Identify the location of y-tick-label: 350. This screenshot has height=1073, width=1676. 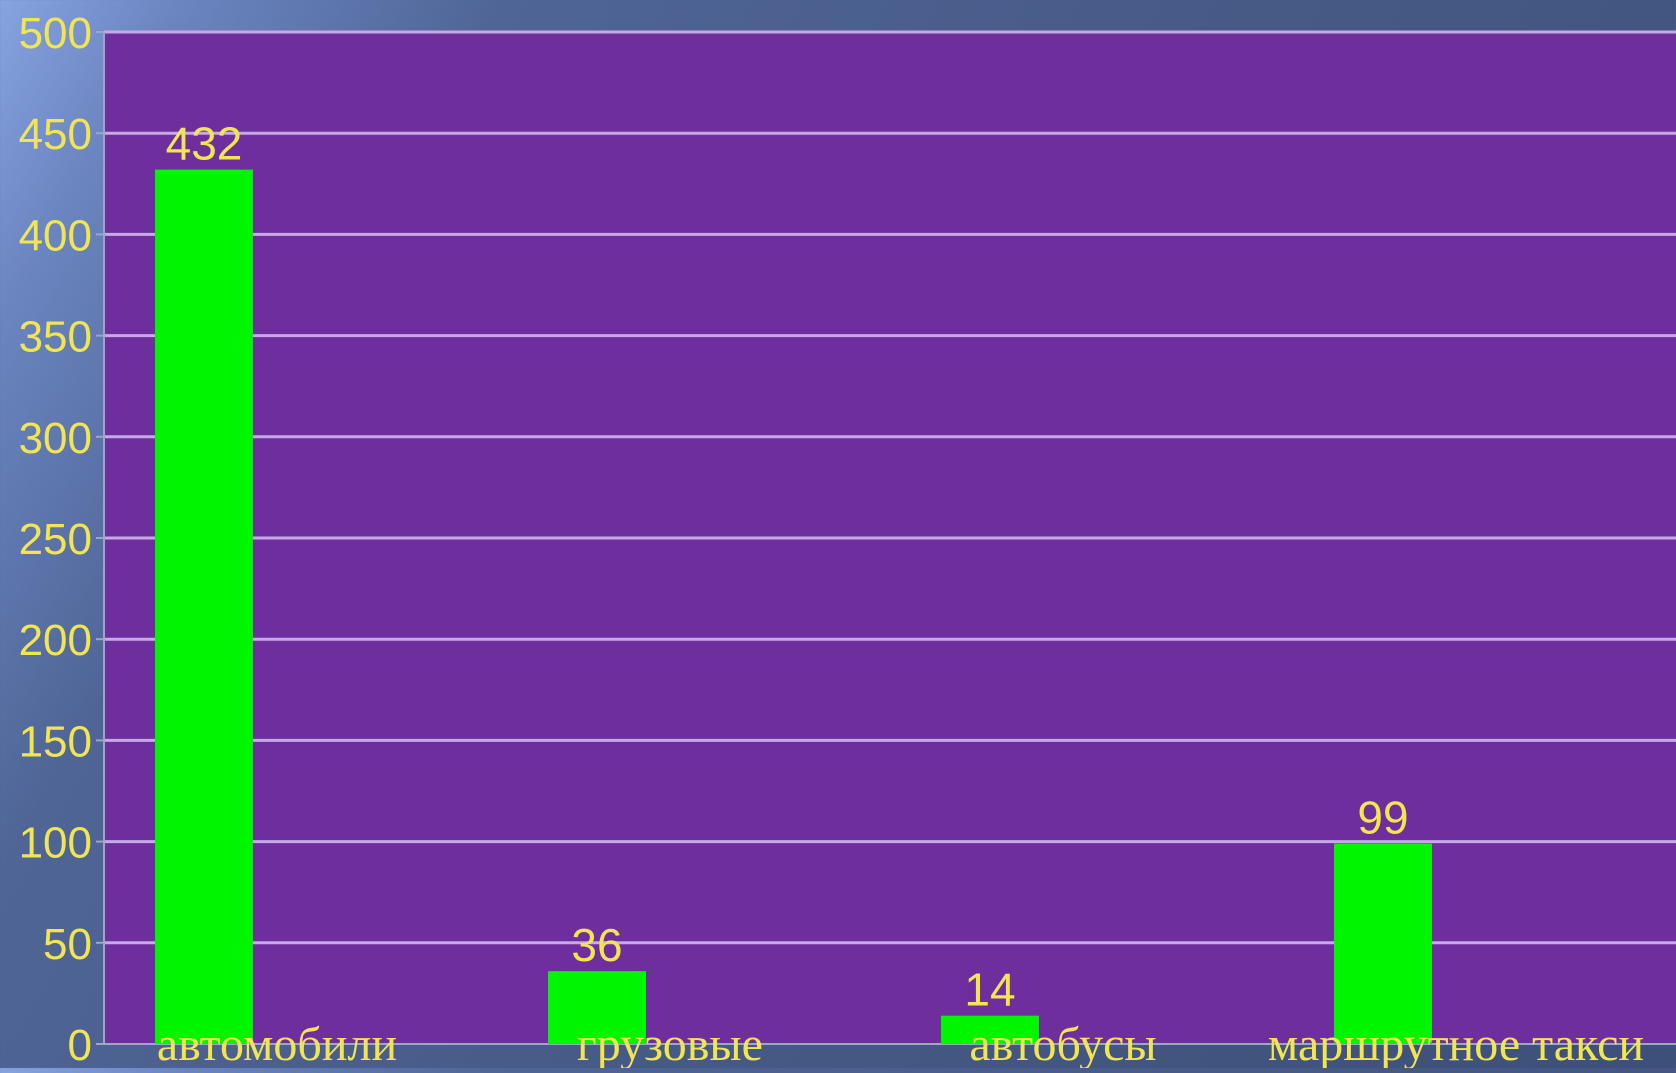
(55, 337).